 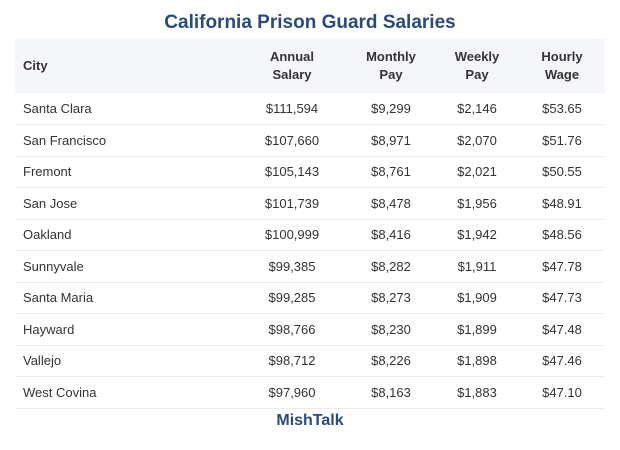 I want to click on cell-annual-salary: $97,960, so click(x=292, y=392).